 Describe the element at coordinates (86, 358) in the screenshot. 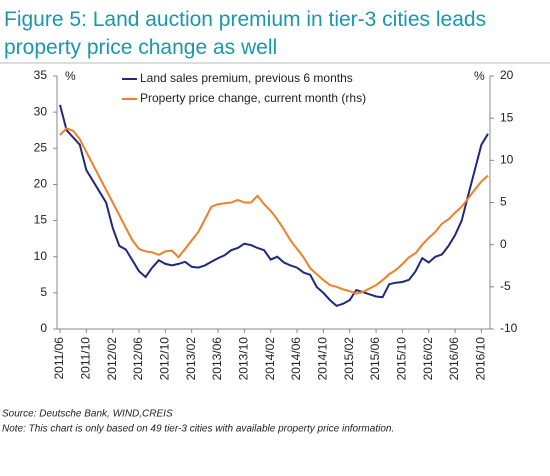

I see `x-tick-label: 2011/10` at that location.